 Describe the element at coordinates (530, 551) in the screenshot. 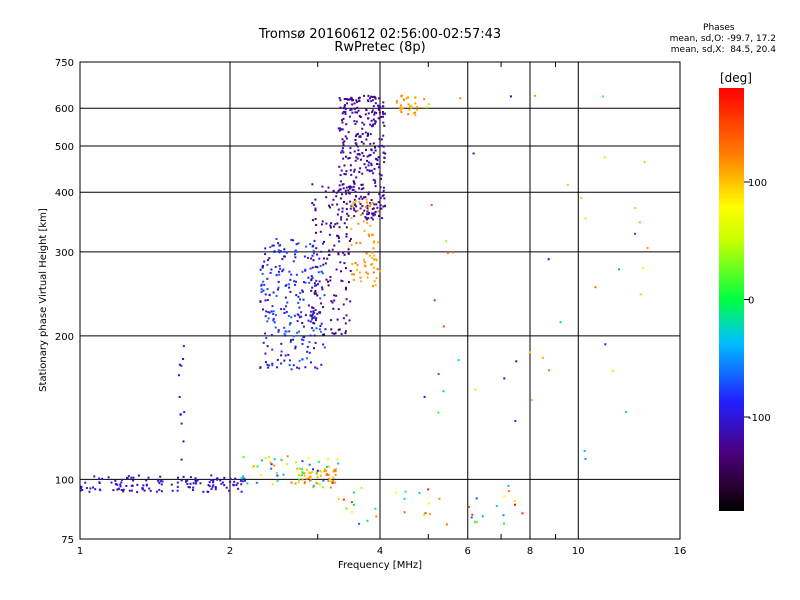

I see `x-tick-label: 8` at that location.